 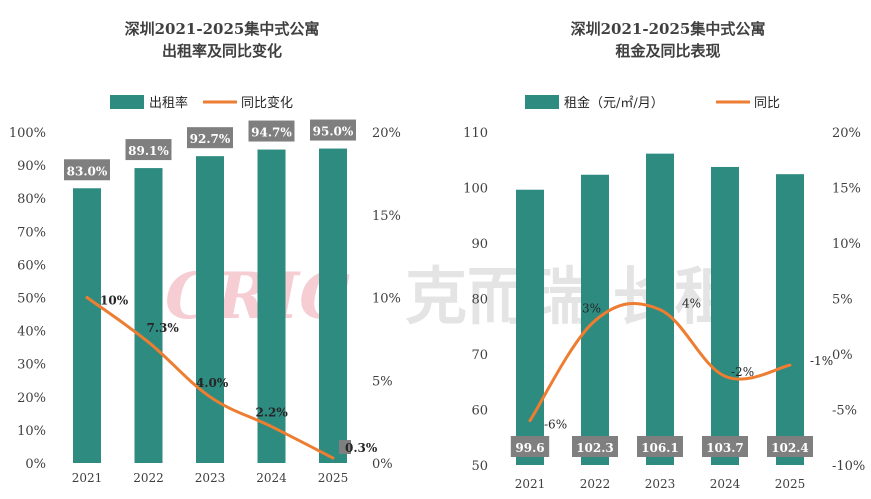 I want to click on bar-data-label-text: 89.1%, so click(x=148, y=151).